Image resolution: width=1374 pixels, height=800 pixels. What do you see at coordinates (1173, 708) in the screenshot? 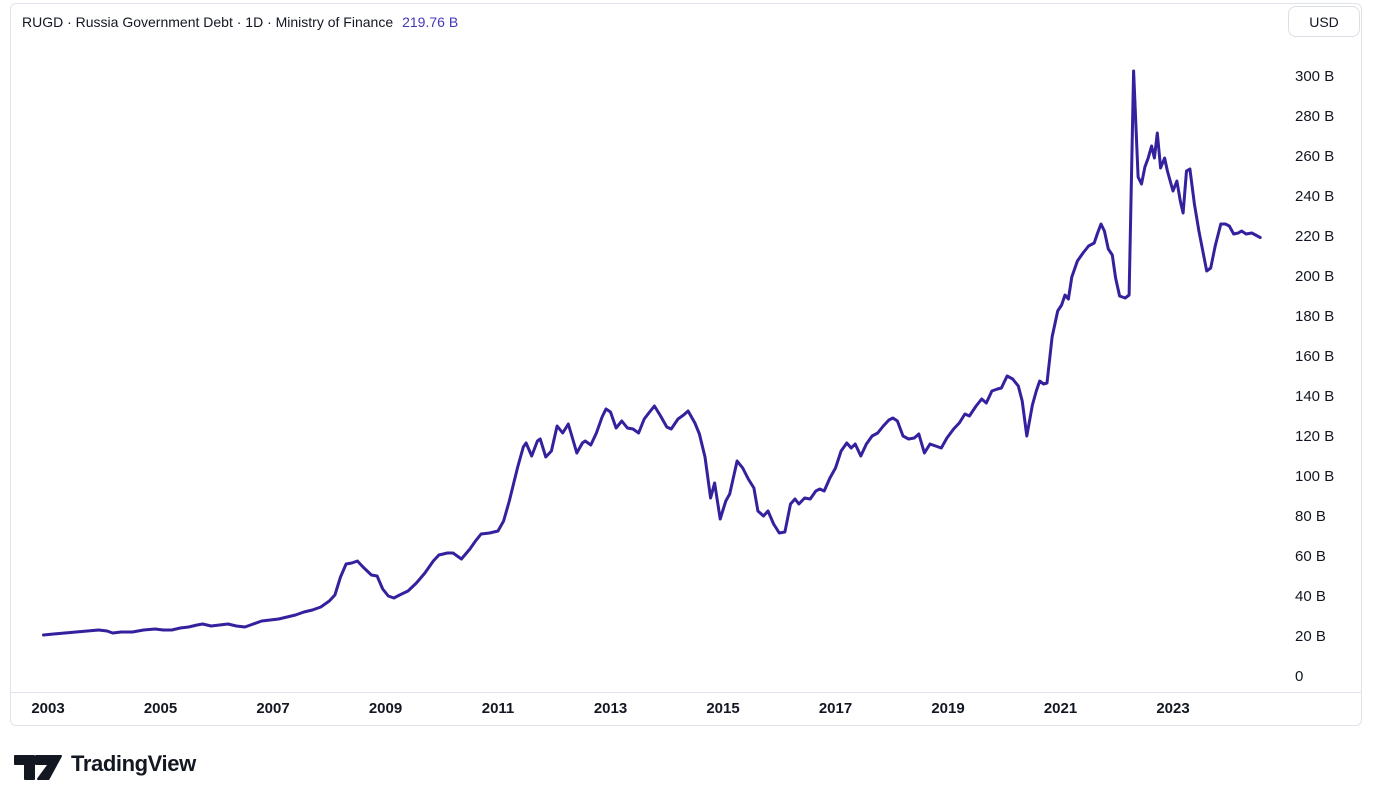
I see `time-tick-label: 2023` at bounding box center [1173, 708].